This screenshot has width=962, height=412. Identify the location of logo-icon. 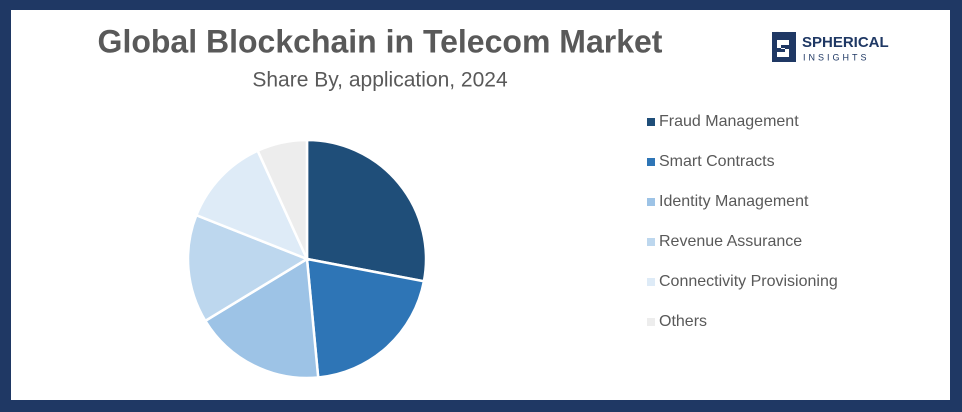
(784, 47).